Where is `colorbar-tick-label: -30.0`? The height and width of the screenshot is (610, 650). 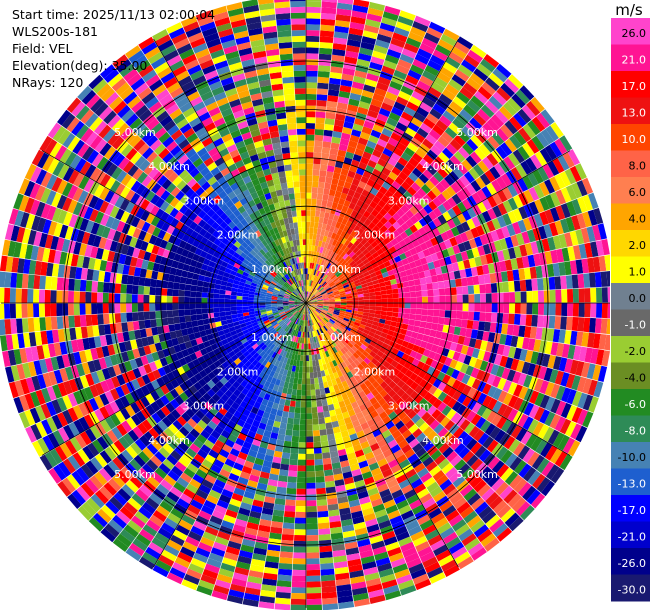 colorbar-tick-label: -30.0 is located at coordinates (632, 589).